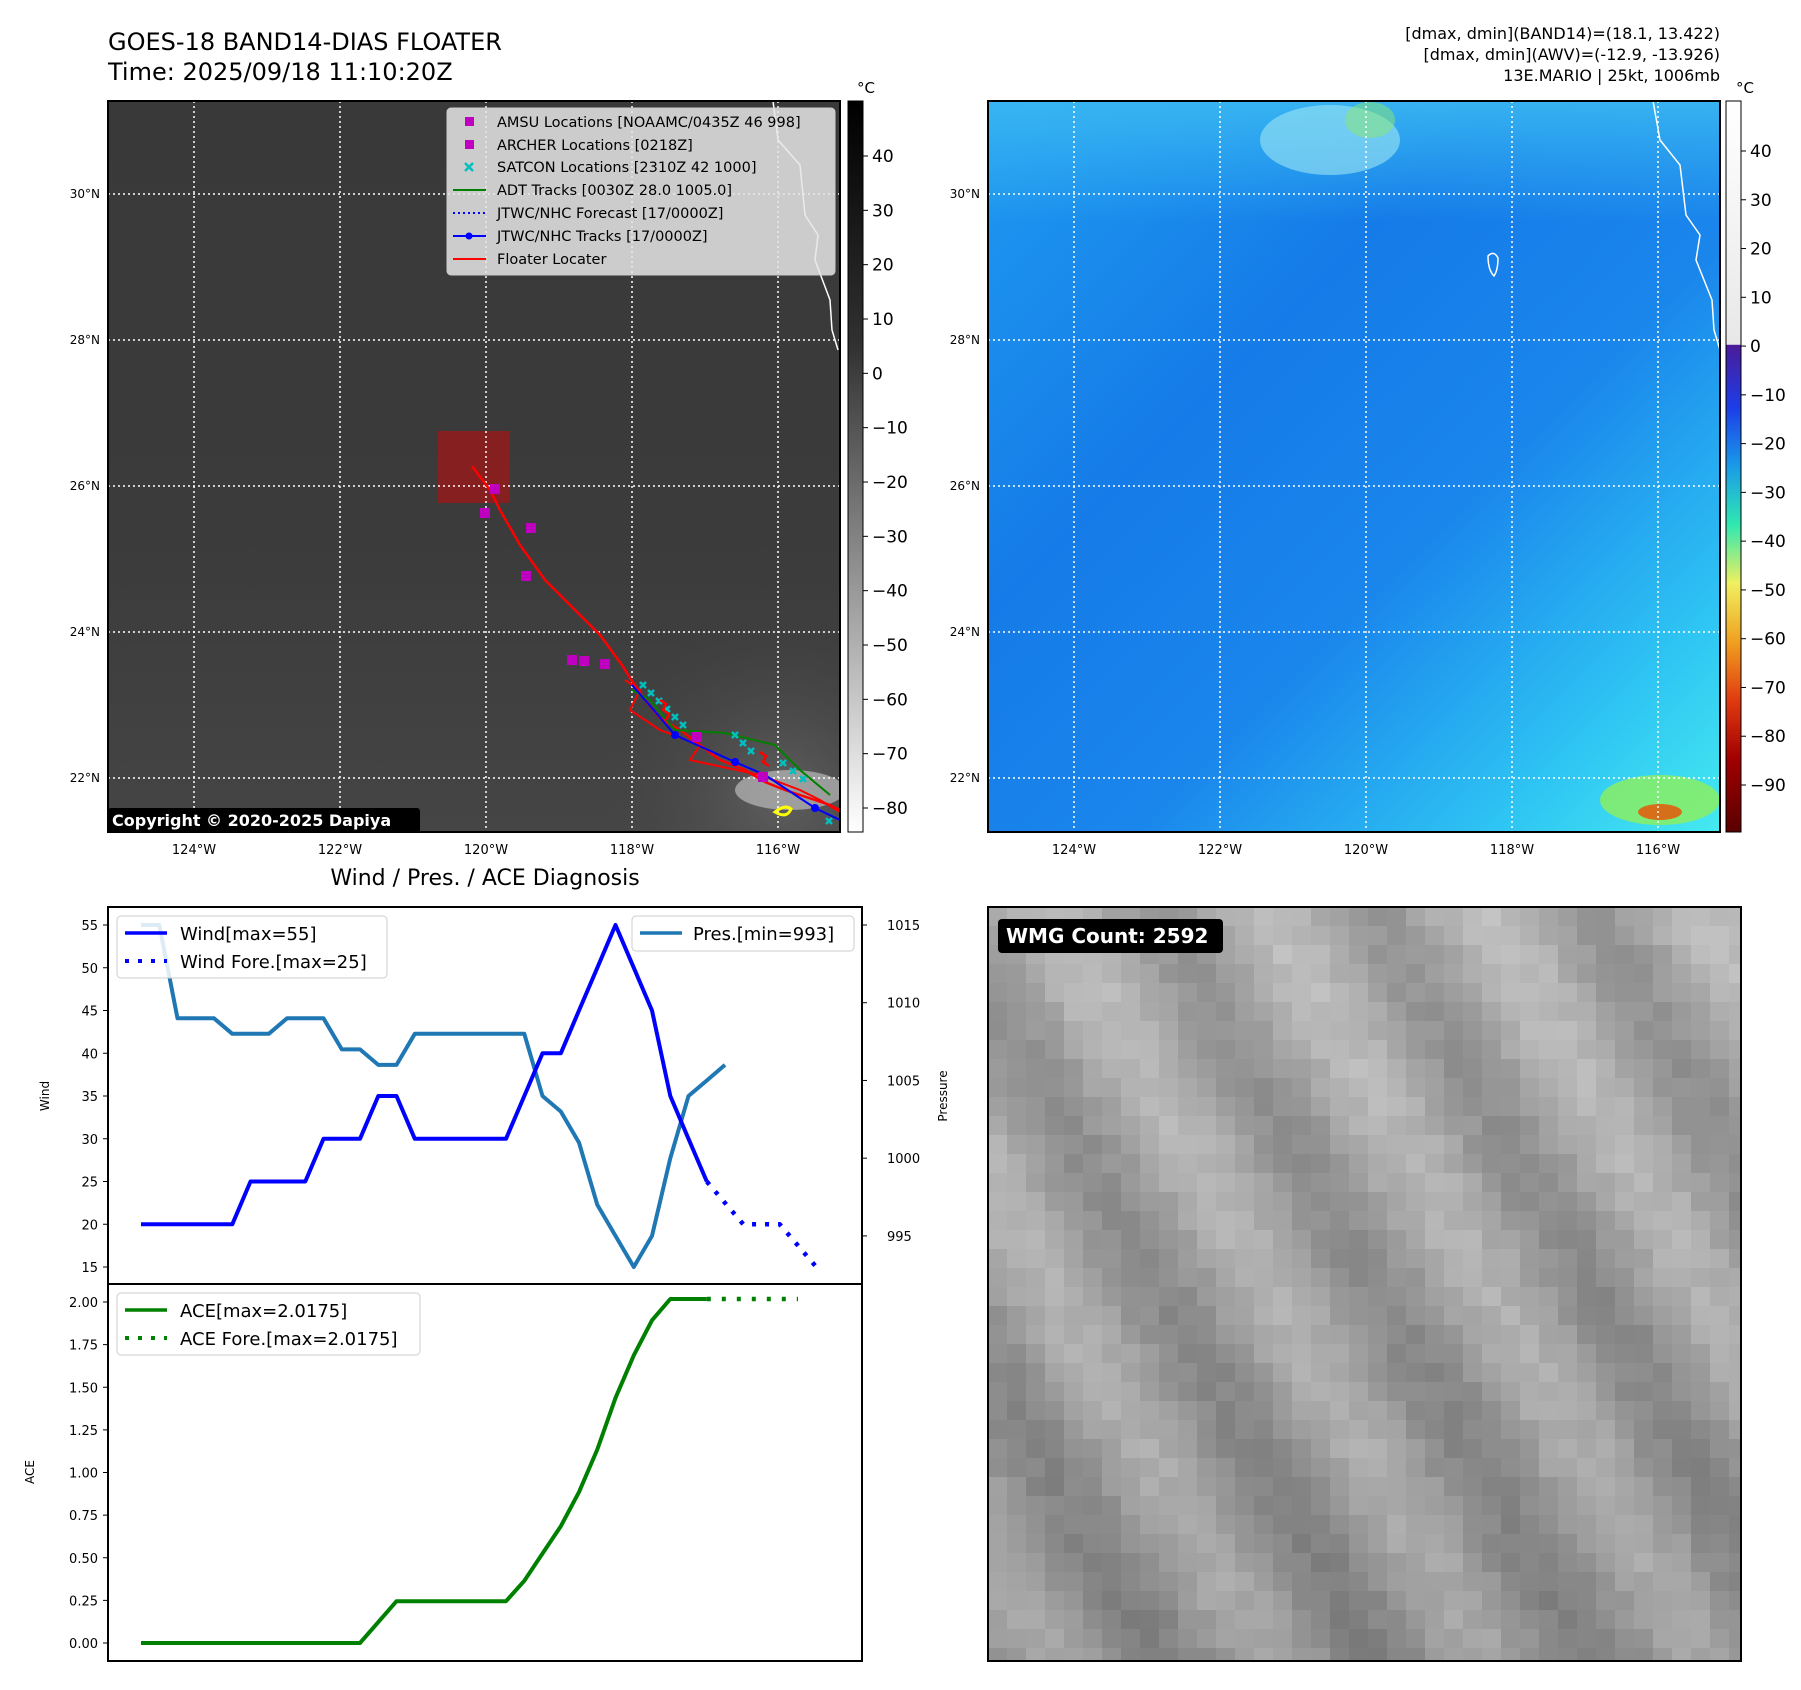  What do you see at coordinates (83, 1388) in the screenshot?
I see `ace-tick-label: 1.50` at bounding box center [83, 1388].